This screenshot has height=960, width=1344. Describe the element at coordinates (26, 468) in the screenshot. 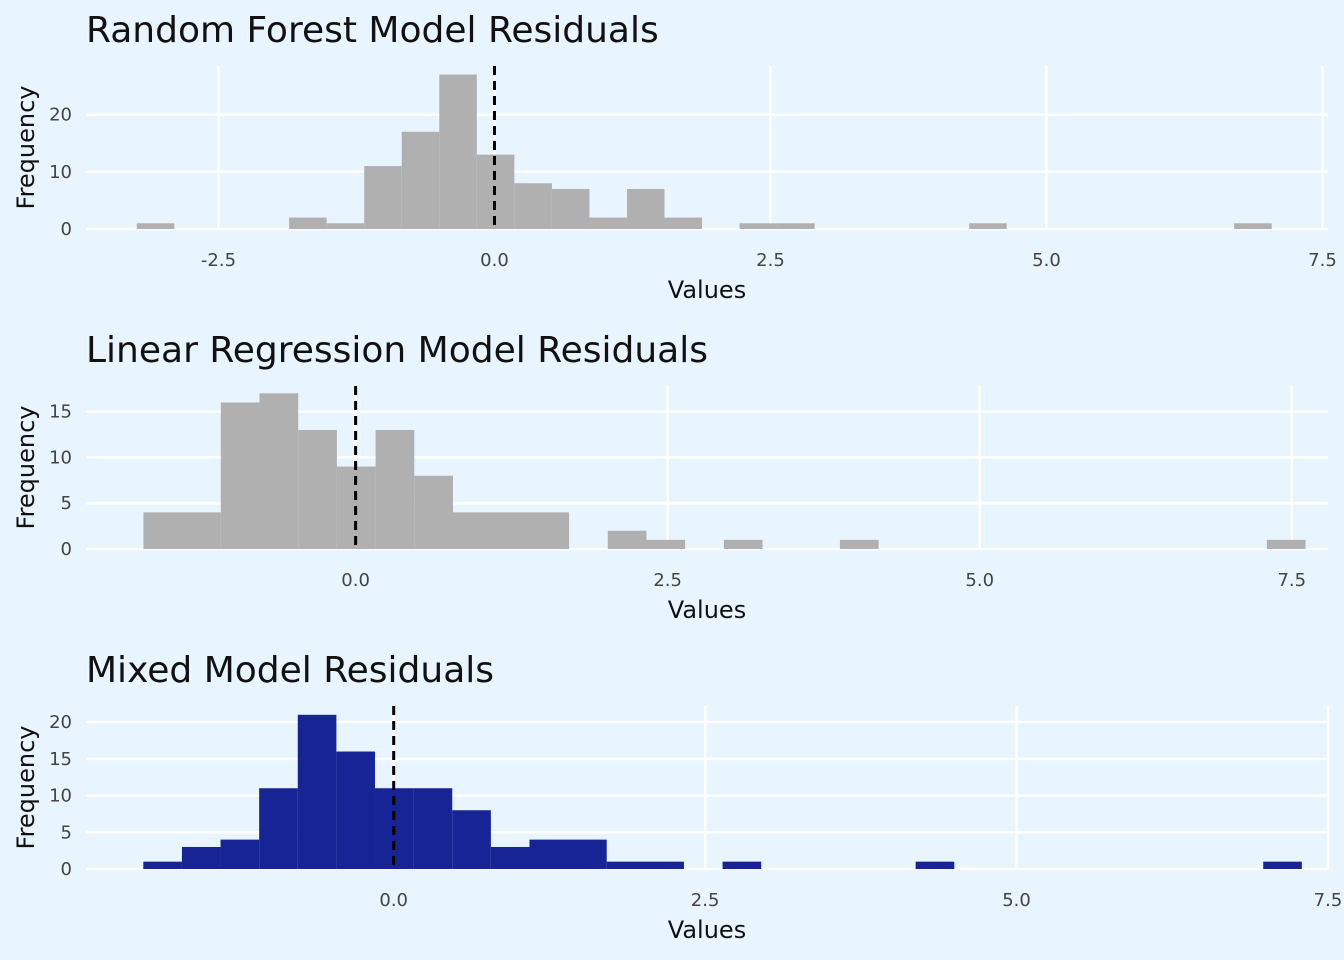

I see `chart-1-y-axis-title: Frequency` at that location.